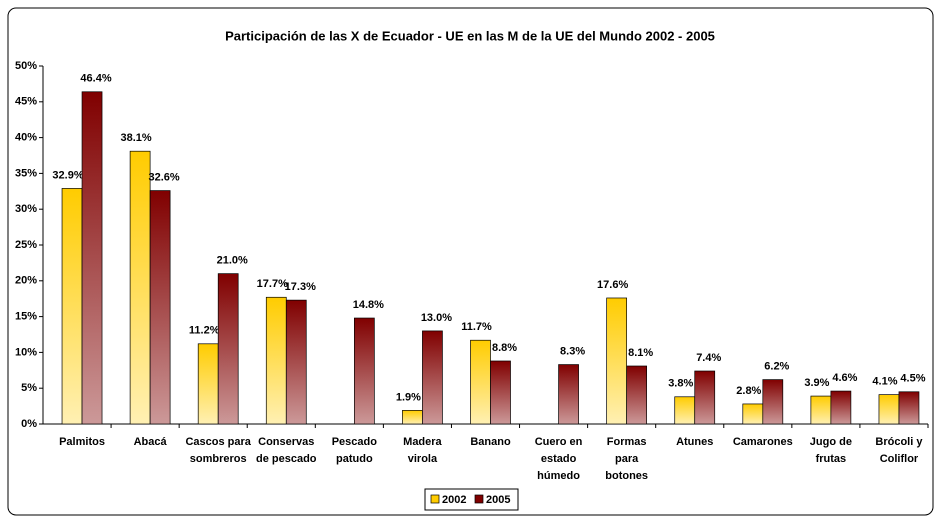 This screenshot has height=521, width=940. Describe the element at coordinates (204, 331) in the screenshot. I see `data-label: 11.2%` at that location.